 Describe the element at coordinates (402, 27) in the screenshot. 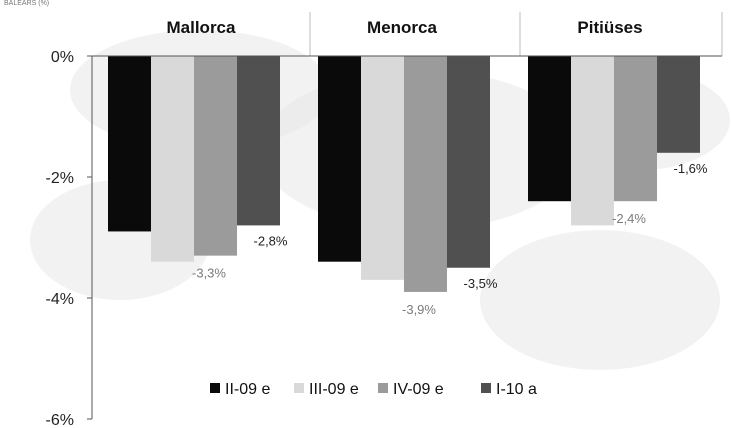

I see `category-label: Menorca` at that location.